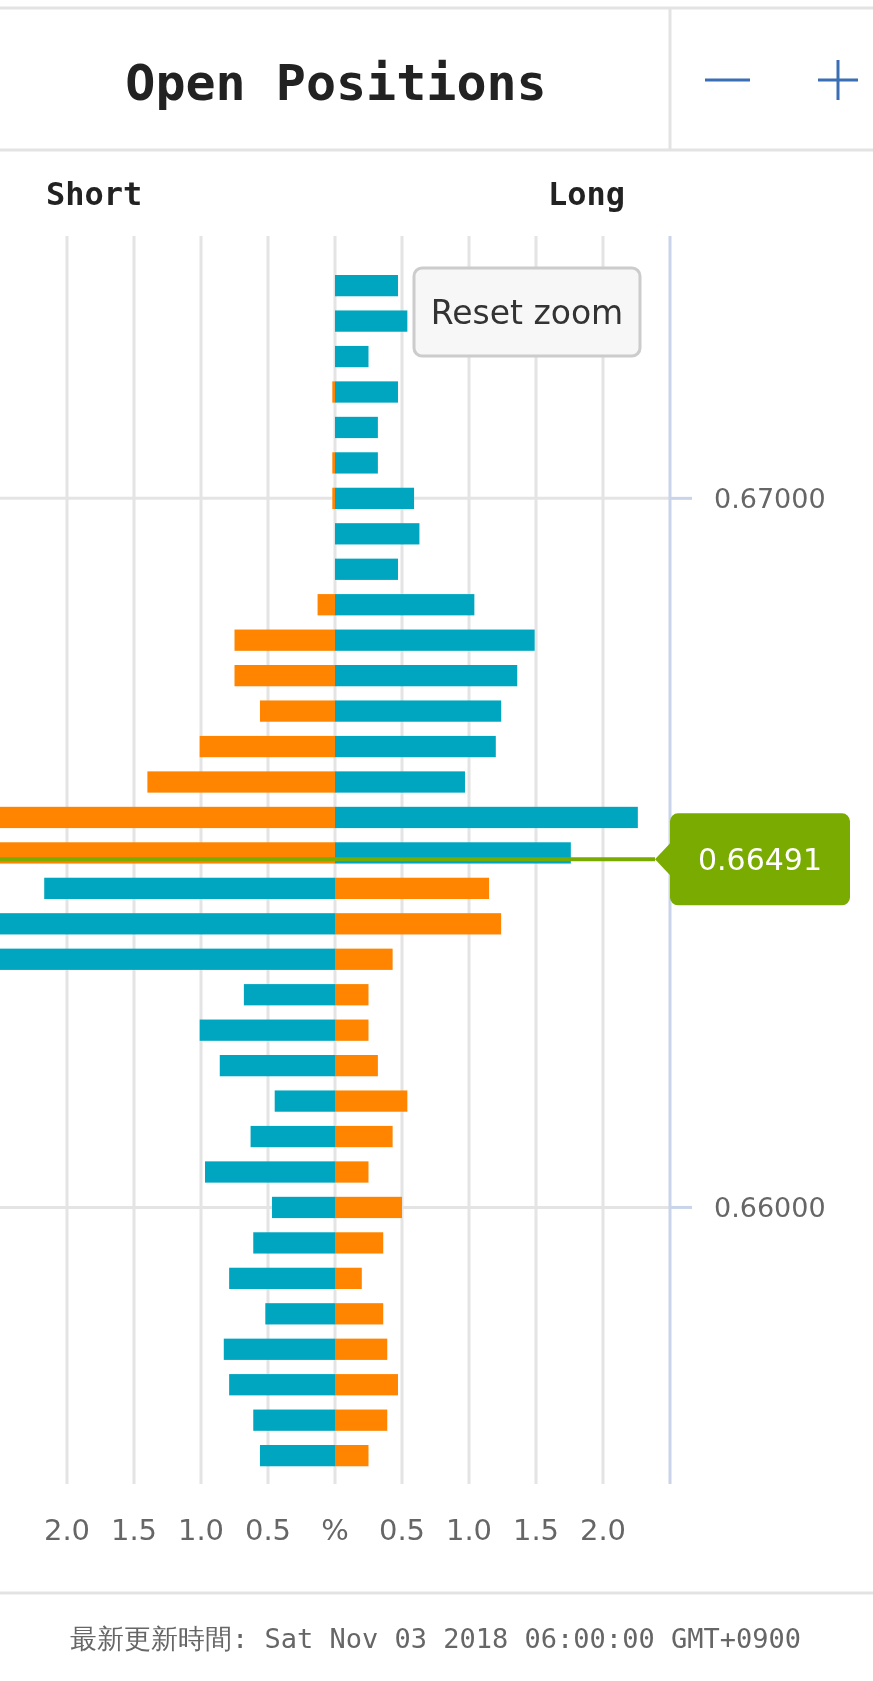 The width and height of the screenshot is (873, 1681). Describe the element at coordinates (94, 194) in the screenshot. I see `text: Short` at that location.